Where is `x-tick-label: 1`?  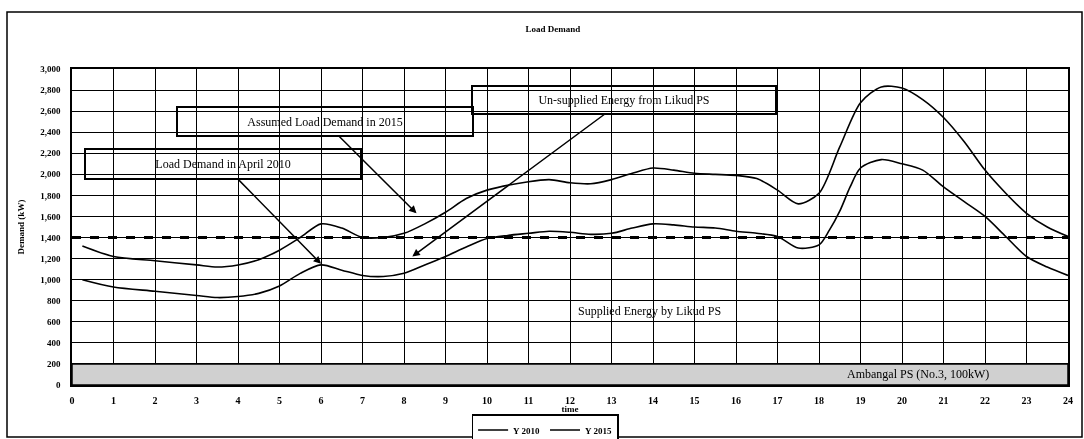 x-tick-label: 1 is located at coordinates (113, 400).